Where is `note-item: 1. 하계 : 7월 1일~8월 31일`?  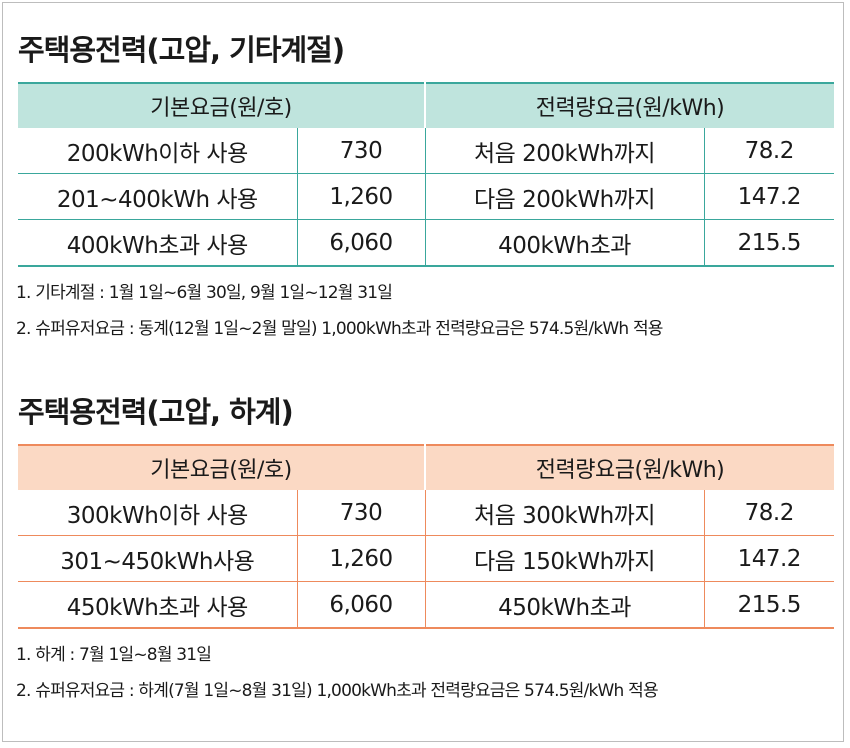 note-item: 1. 하계 : 7월 1일~8월 31일 is located at coordinates (114, 655).